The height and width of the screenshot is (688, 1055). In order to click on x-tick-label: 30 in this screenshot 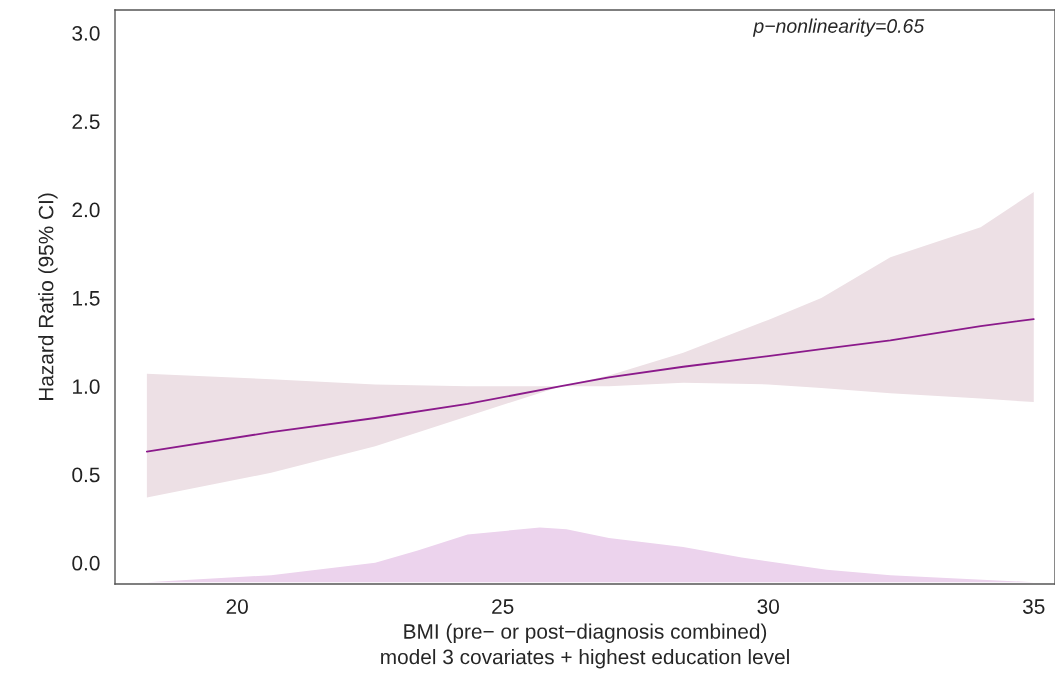, I will do `click(768, 606)`.